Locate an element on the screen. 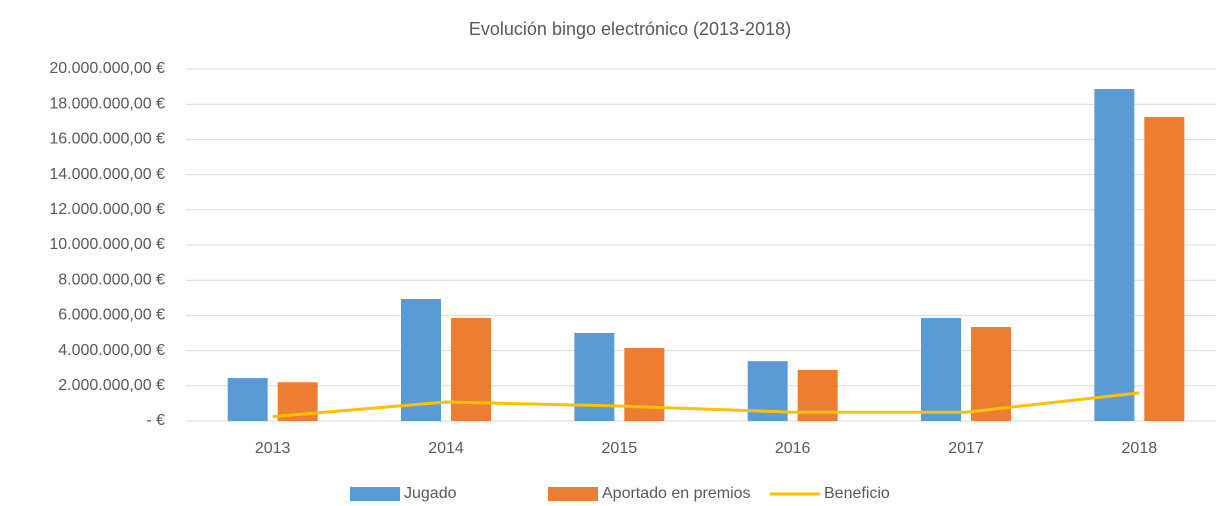 This screenshot has width=1229, height=506. y-tick-label: 2.000.000,00 € is located at coordinates (111, 385).